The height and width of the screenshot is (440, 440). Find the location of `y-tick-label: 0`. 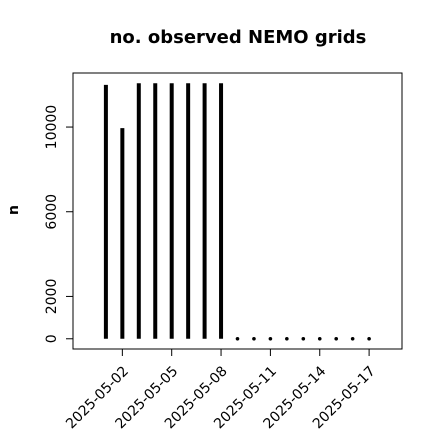

y-tick-label: 0 is located at coordinates (52, 338).